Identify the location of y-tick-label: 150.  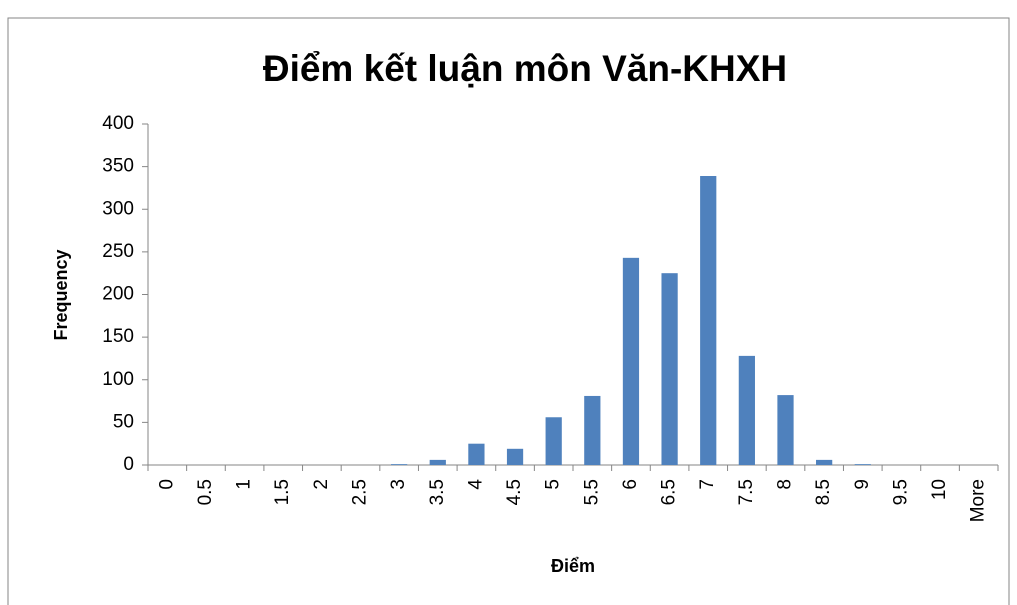
(118, 336).